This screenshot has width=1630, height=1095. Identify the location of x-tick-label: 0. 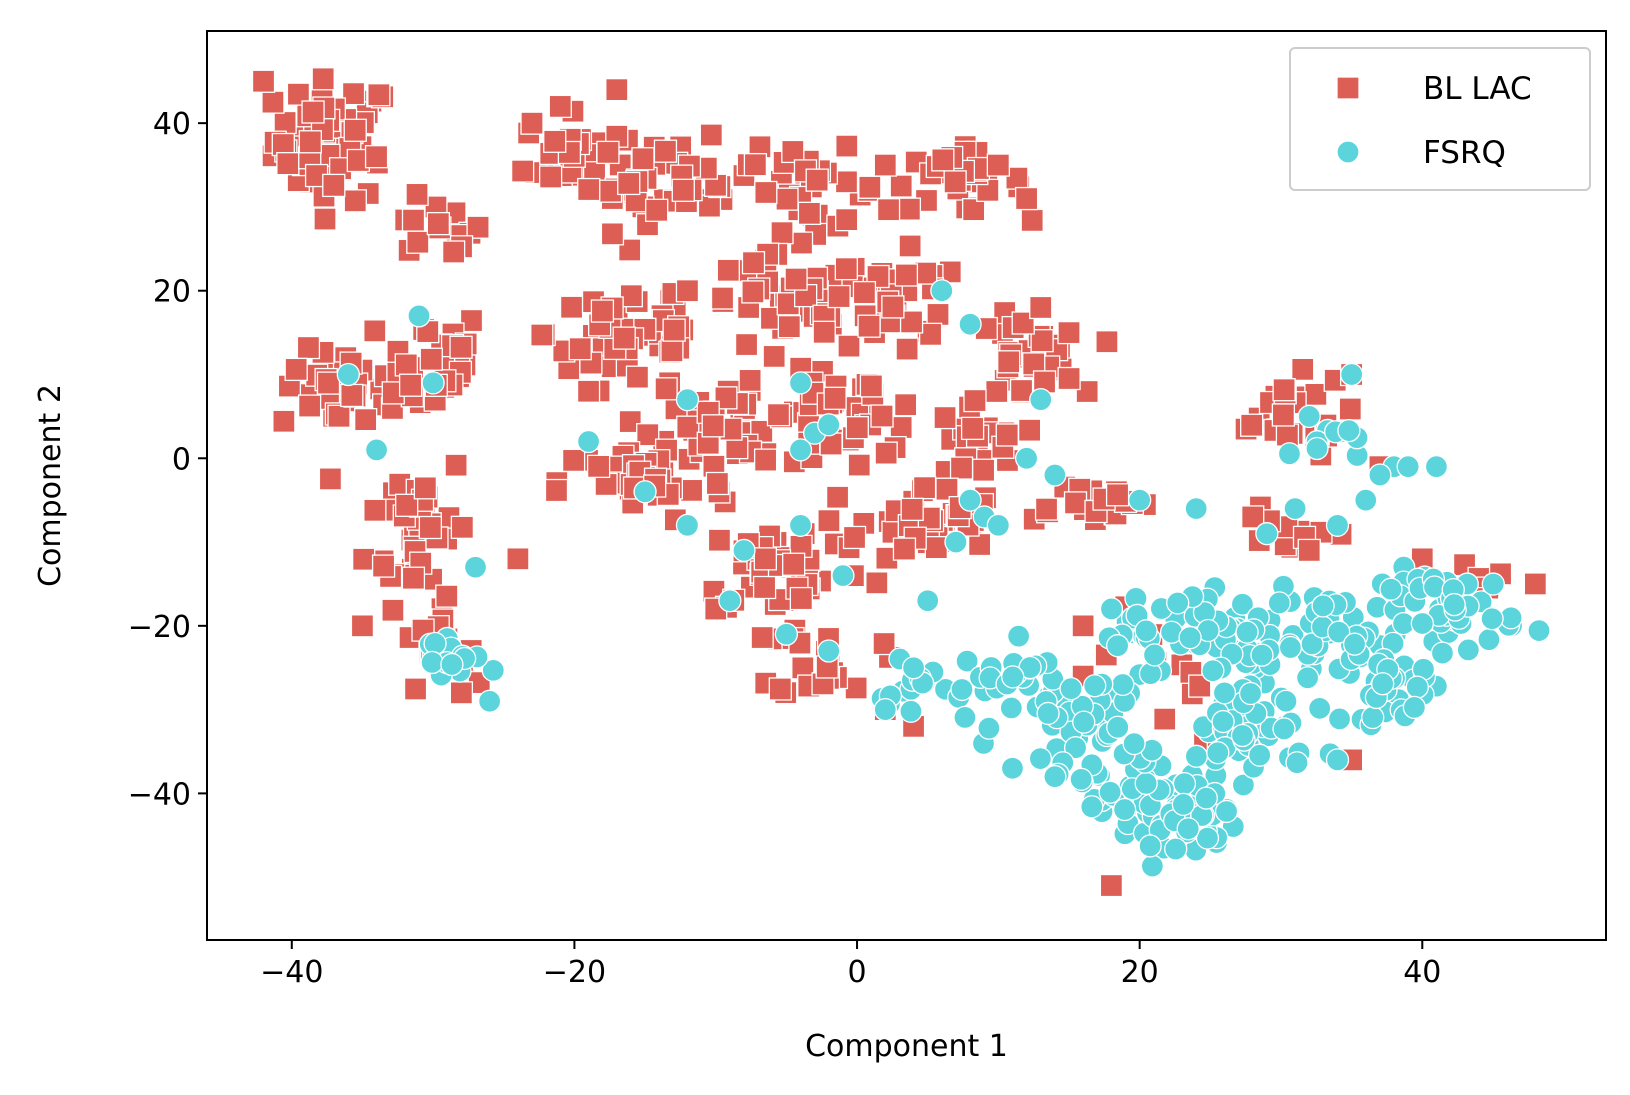
(856, 972).